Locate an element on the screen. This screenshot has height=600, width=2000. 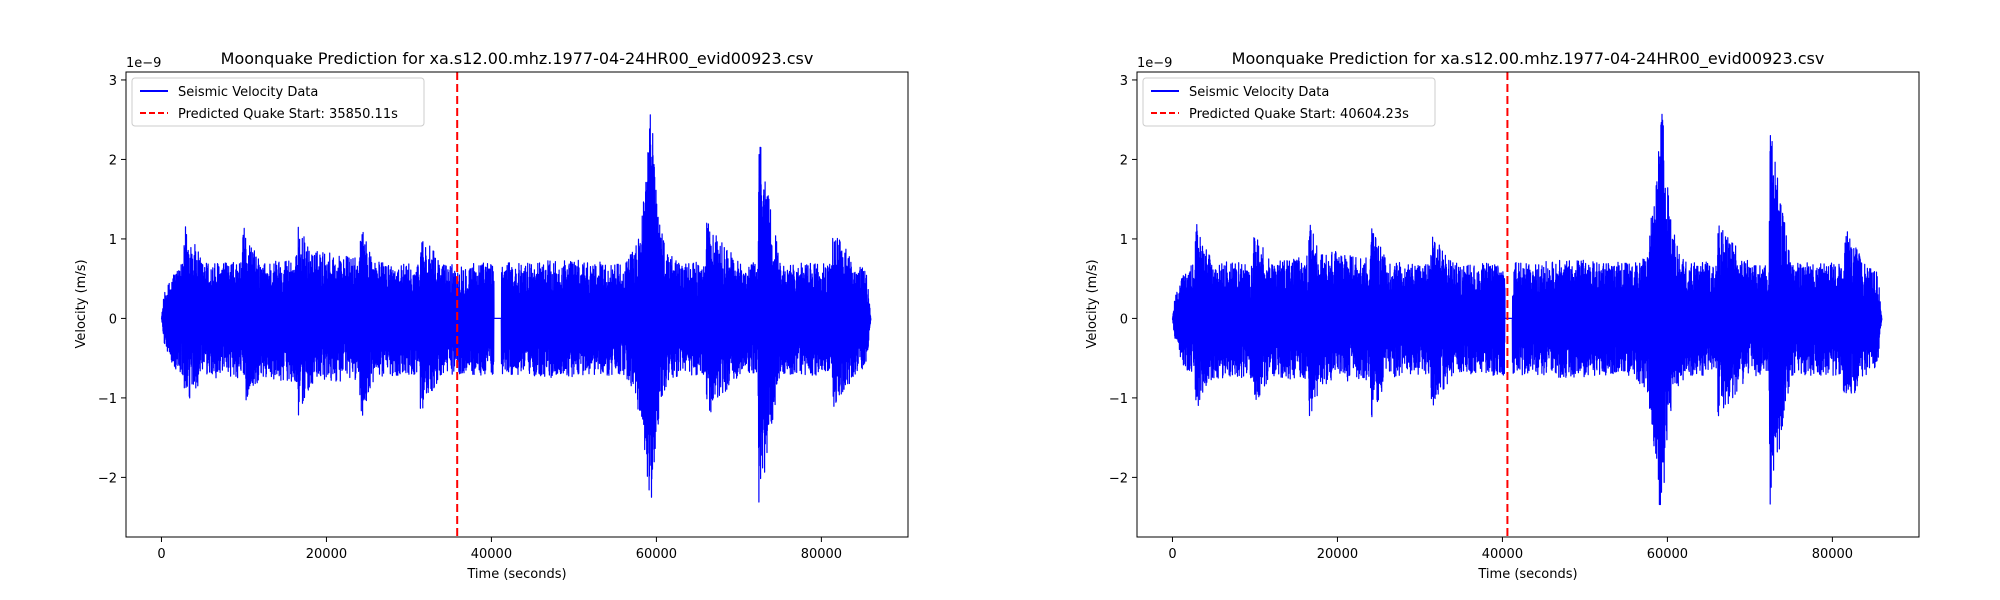
legend-label-prediction: Predicted Quake Start: 40604.23s is located at coordinates (1299, 114).